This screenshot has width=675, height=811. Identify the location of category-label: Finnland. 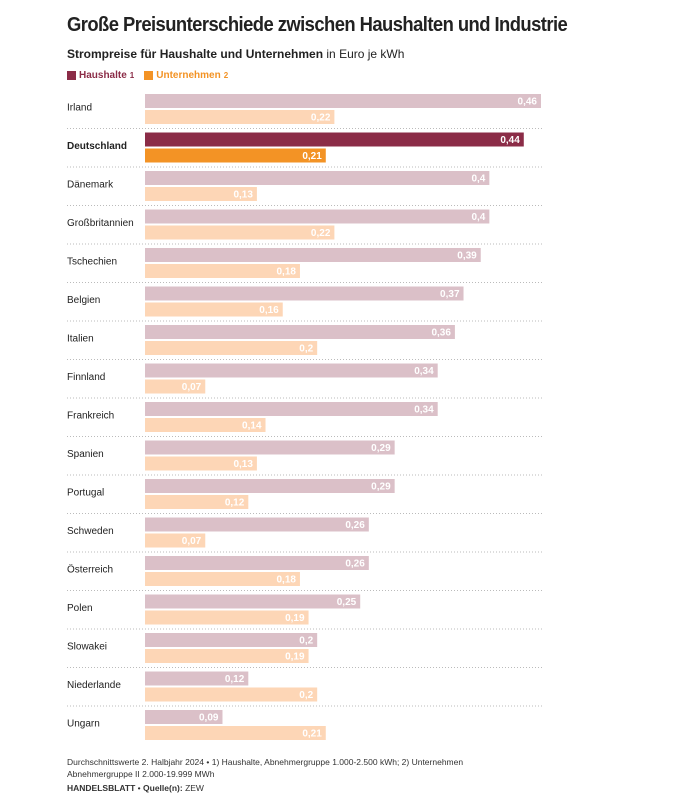
(86, 377).